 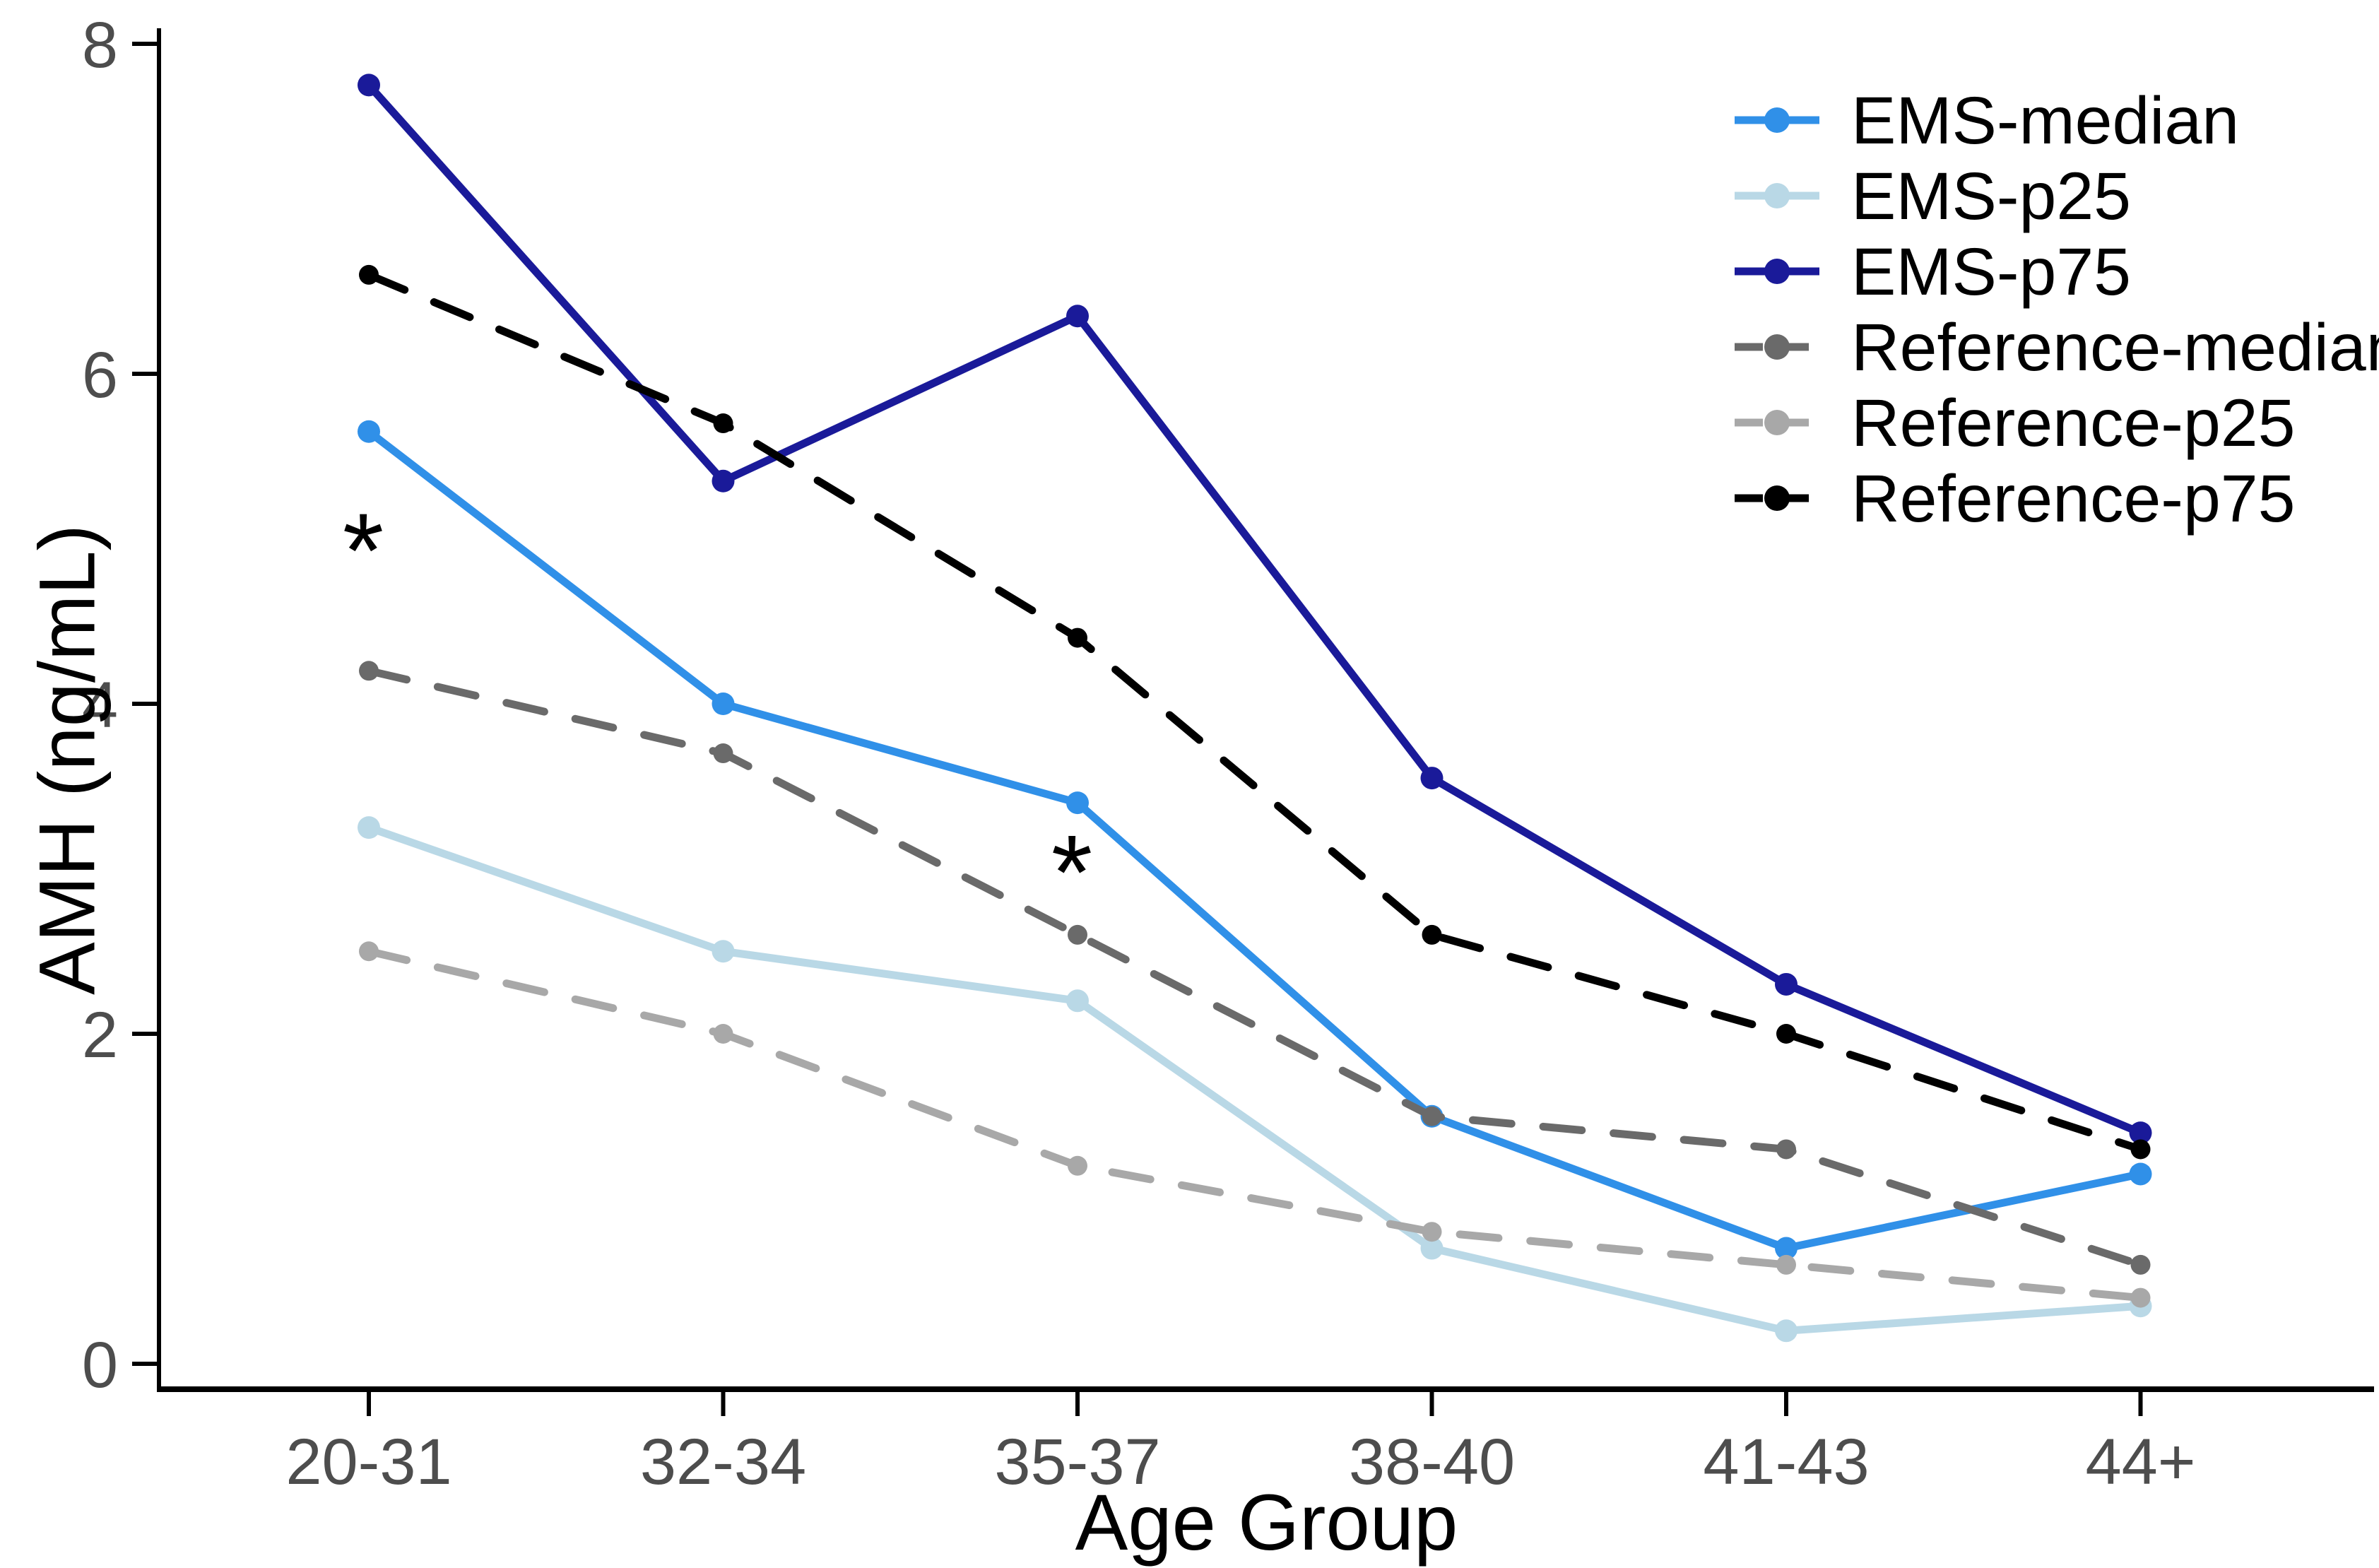 I want to click on legend-entry-Reference-median: Reference-median, so click(x=2057, y=347).